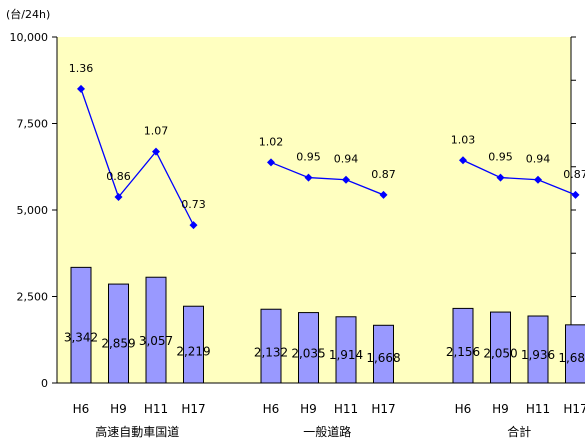 This screenshot has height=441, width=585. I want to click on ratio-label: 1.02, so click(271, 141).